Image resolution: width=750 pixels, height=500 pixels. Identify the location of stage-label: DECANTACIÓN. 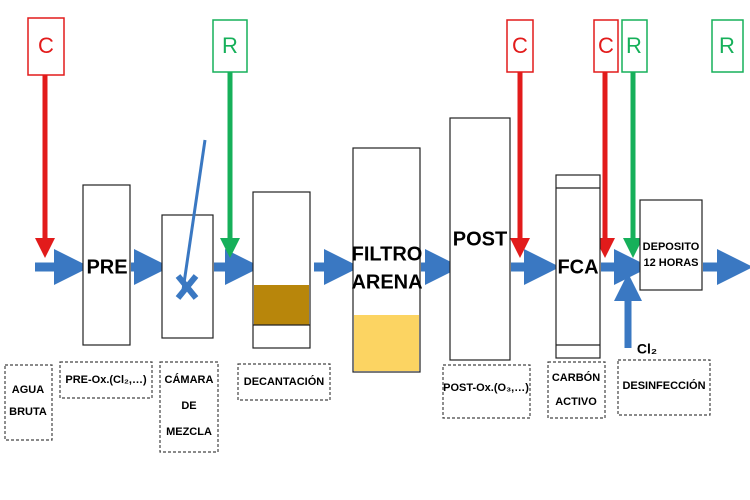
(284, 381).